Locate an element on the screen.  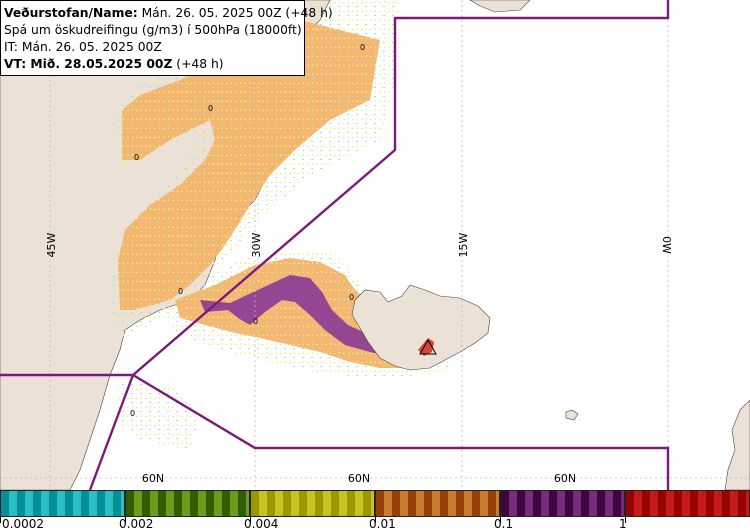
legend-label: 0.0002 is located at coordinates (23, 524).